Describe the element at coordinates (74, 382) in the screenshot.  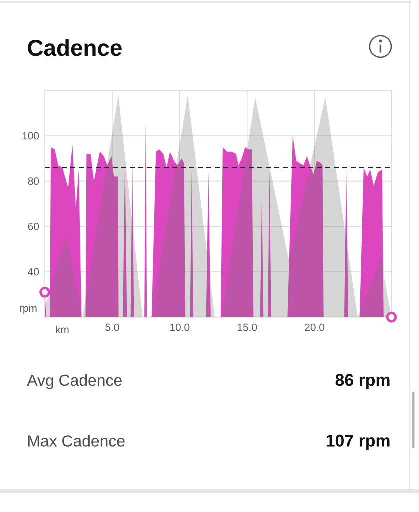
I see `text: Avg Cadence` at that location.